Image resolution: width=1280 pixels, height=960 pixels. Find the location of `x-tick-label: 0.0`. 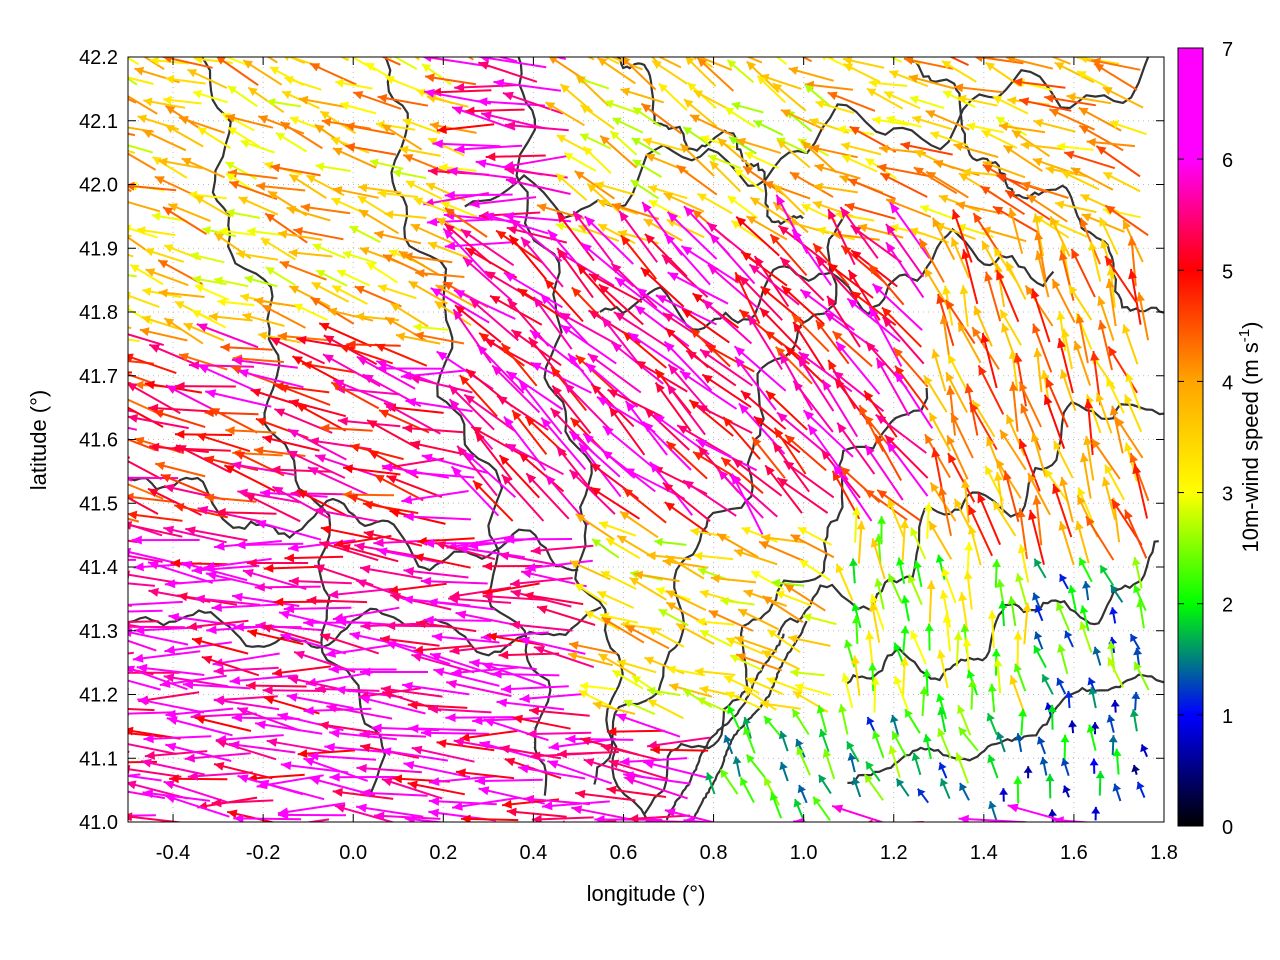

x-tick-label: 0.0 is located at coordinates (353, 853).